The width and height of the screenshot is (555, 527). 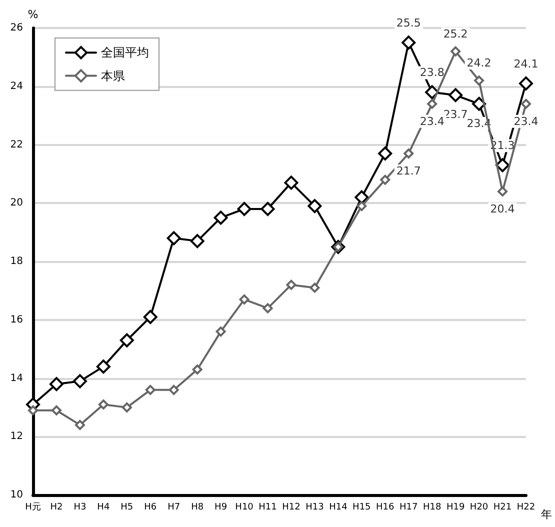 I want to click on y-tick-label: 22, so click(x=16, y=144).